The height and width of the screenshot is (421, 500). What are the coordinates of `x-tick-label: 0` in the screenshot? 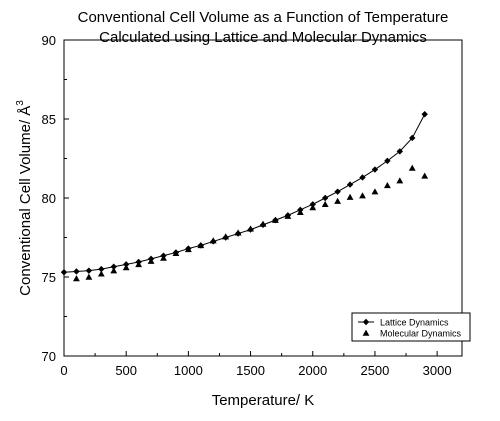 It's located at (63, 370).